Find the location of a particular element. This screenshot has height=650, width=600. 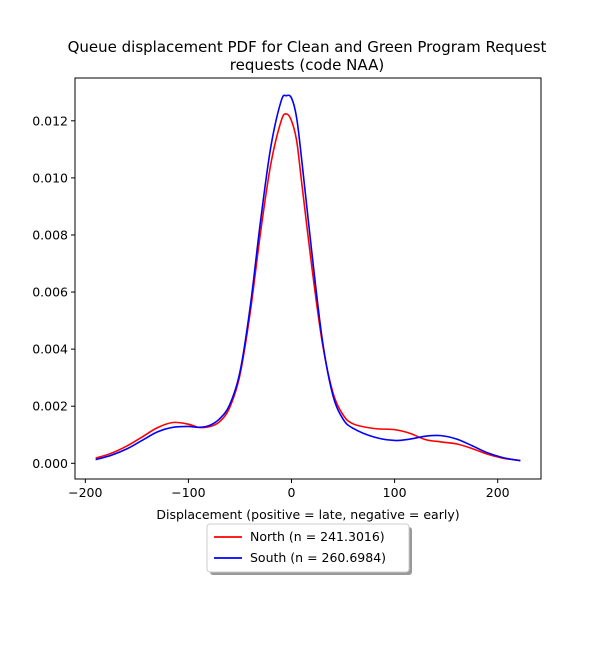

legend-box is located at coordinates (308, 548).